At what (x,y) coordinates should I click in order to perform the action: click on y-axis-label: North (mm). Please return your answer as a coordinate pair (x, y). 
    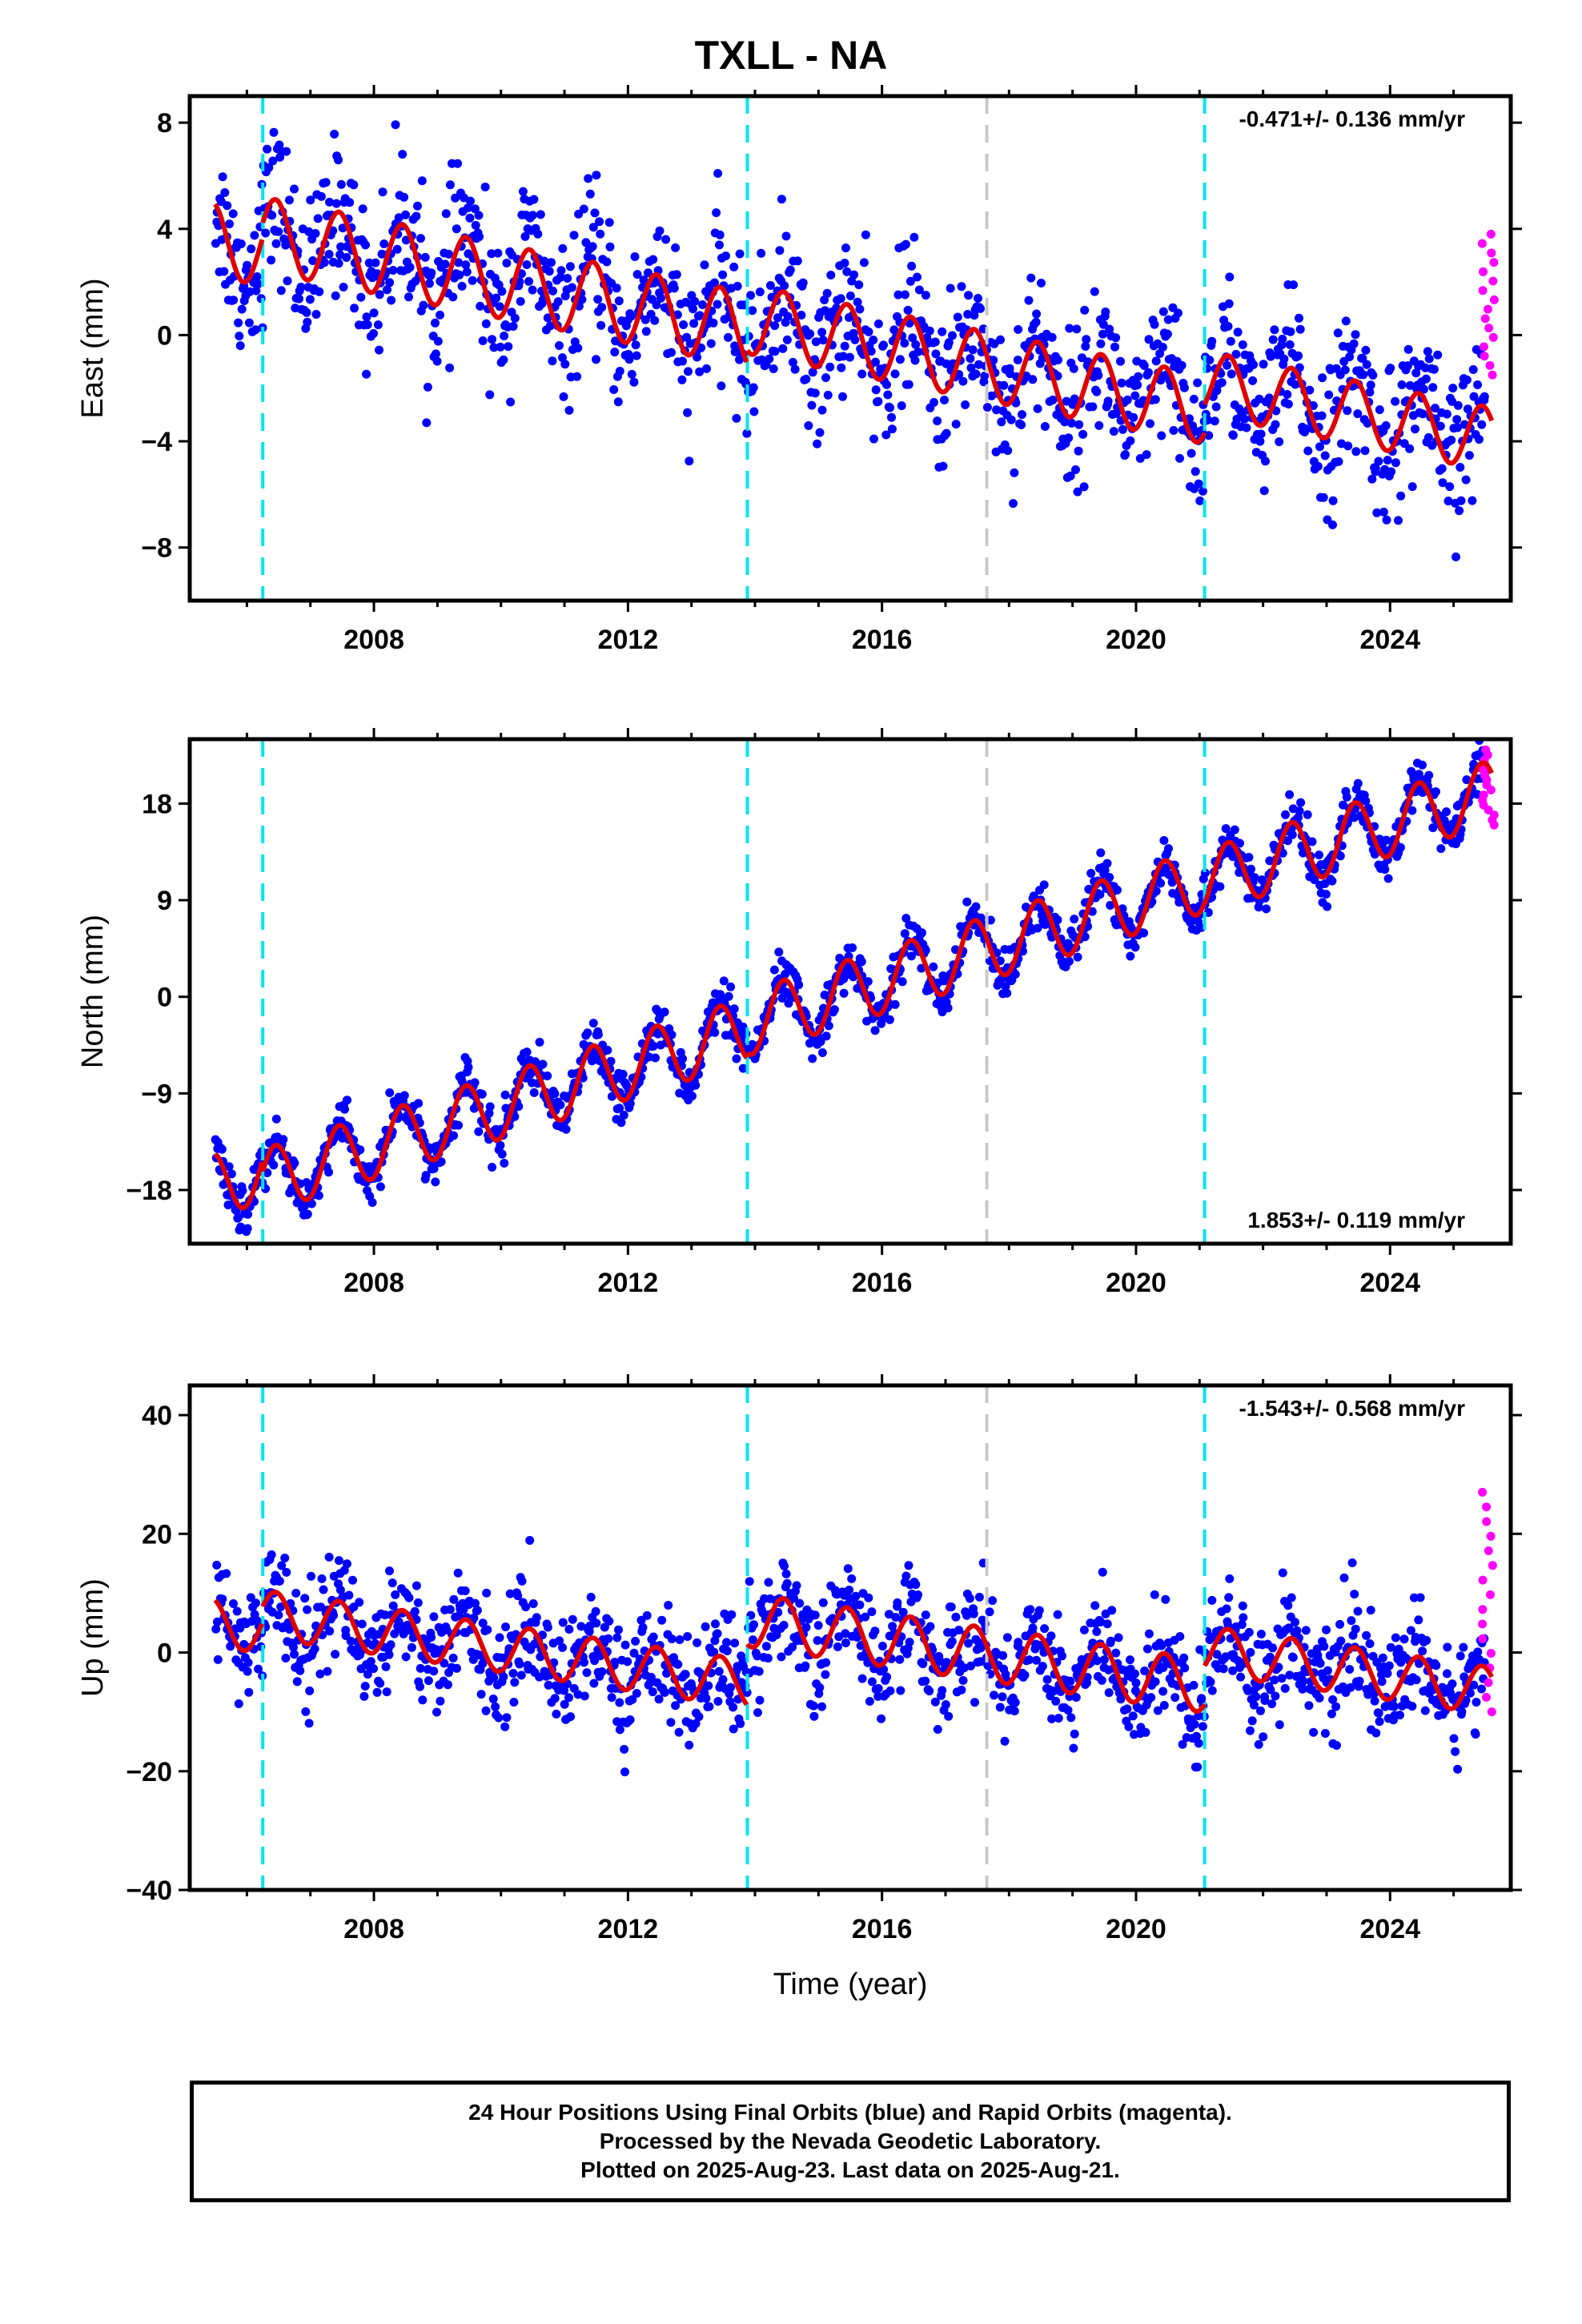
    Looking at the image, I should click on (93, 991).